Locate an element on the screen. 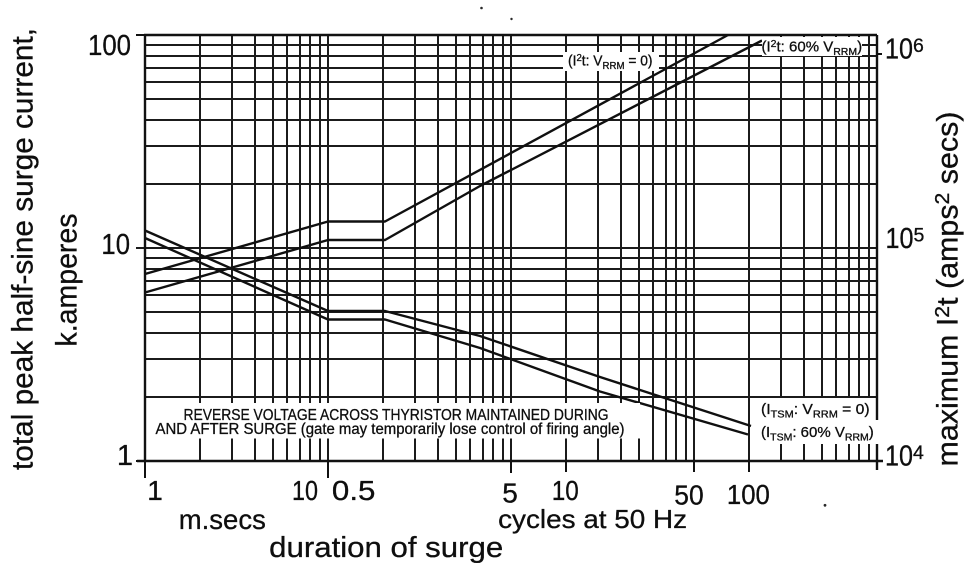  svg-text: 10⁶ is located at coordinates (904, 50).